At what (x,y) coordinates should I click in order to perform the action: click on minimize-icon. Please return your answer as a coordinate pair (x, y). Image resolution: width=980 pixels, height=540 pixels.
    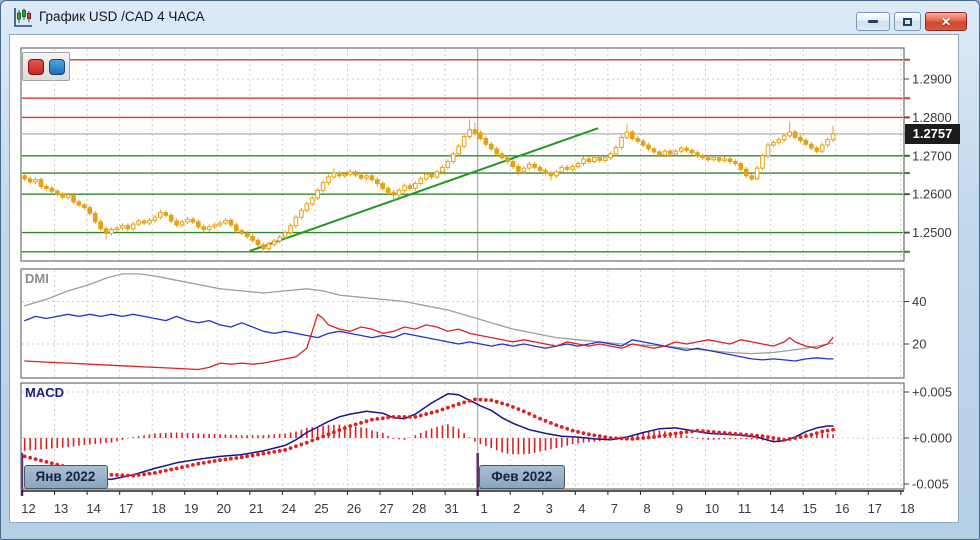
    Looking at the image, I should click on (873, 21).